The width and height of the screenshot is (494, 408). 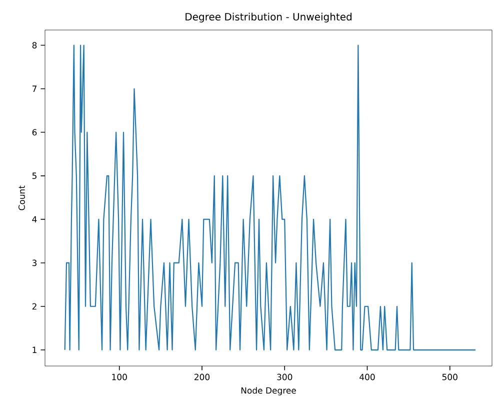 What do you see at coordinates (367, 377) in the screenshot?
I see `x-tick-label: 400` at bounding box center [367, 377].